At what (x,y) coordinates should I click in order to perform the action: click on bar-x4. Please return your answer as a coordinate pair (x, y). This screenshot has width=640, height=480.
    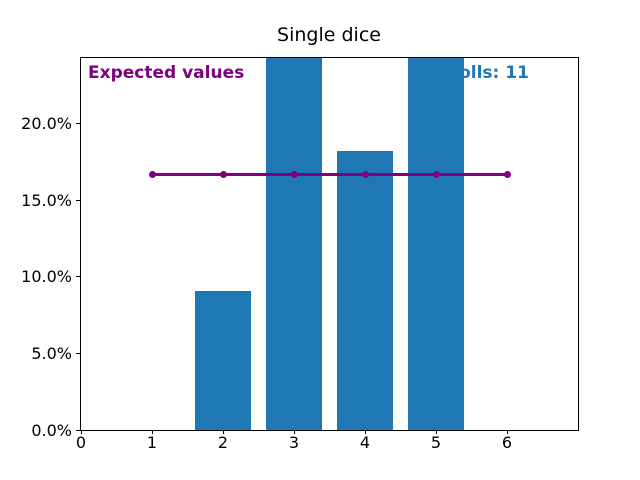
    Looking at the image, I should click on (365, 290).